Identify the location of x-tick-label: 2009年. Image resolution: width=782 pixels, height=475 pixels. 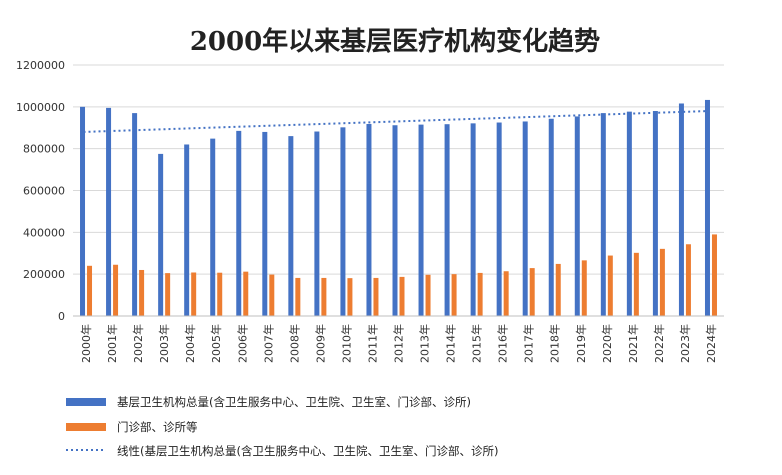
(320, 343).